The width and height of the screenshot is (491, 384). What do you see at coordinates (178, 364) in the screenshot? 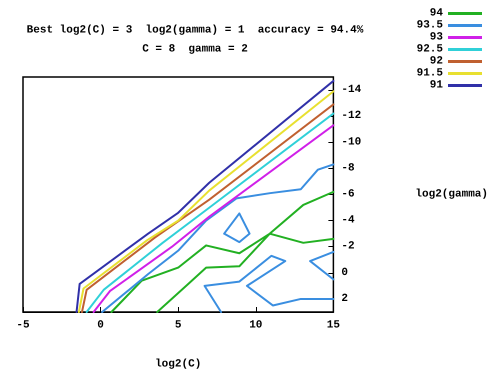
I see `x-axis-title: log2(C)` at bounding box center [178, 364].